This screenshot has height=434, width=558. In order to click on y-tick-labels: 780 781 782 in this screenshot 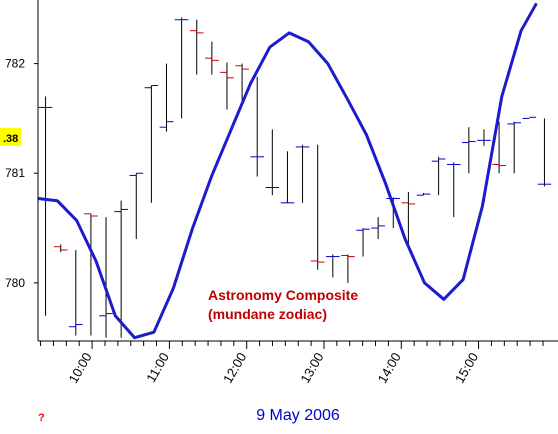, I will do `click(21, 173)`.